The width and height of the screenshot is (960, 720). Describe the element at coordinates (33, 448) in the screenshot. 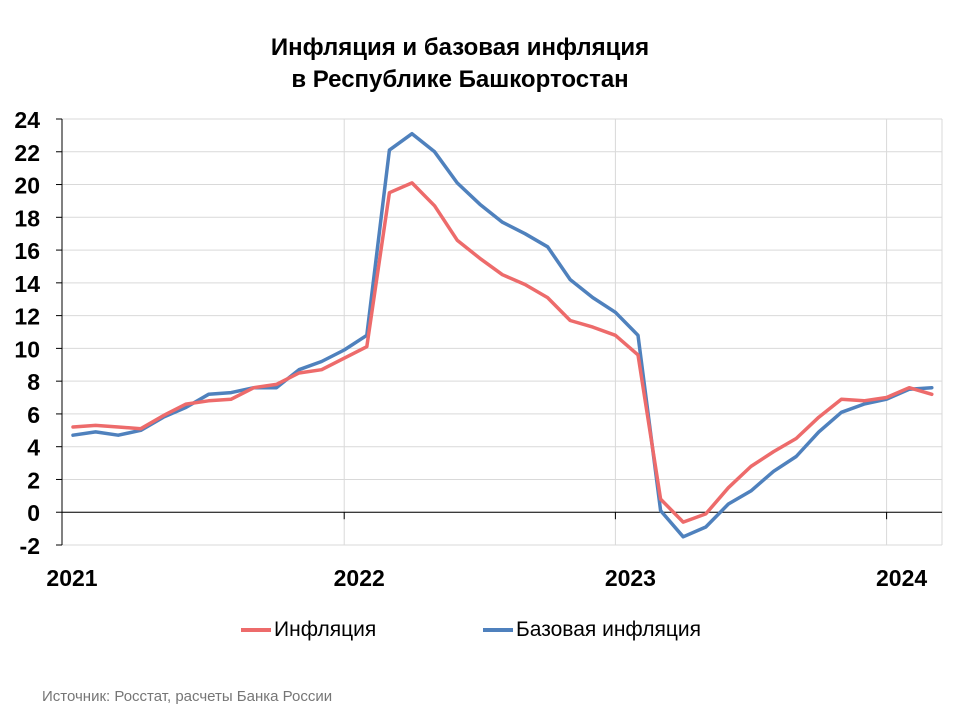

I see `y-tick-label: 4` at that location.